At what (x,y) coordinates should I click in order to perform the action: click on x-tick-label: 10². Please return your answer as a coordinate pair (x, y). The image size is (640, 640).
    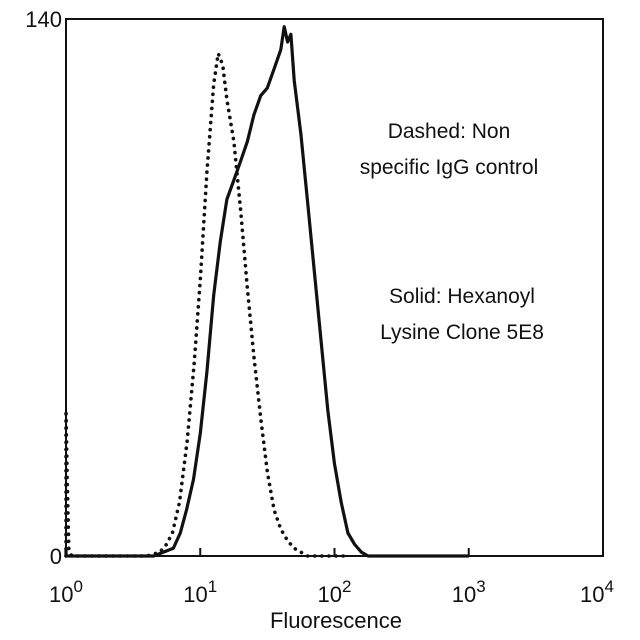
    Looking at the image, I should click on (335, 592).